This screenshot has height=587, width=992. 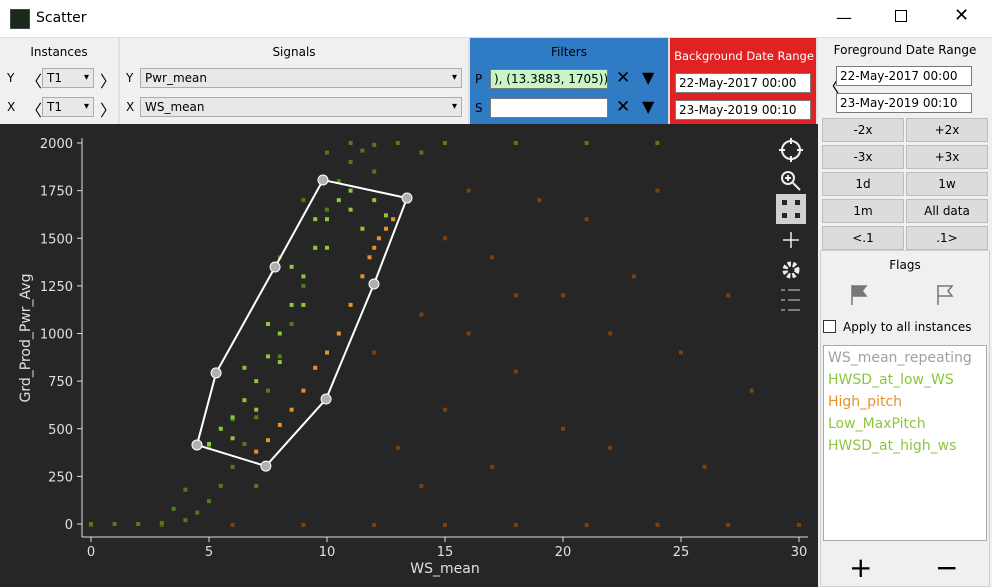 What do you see at coordinates (791, 181) in the screenshot?
I see `zoom-tool` at bounding box center [791, 181].